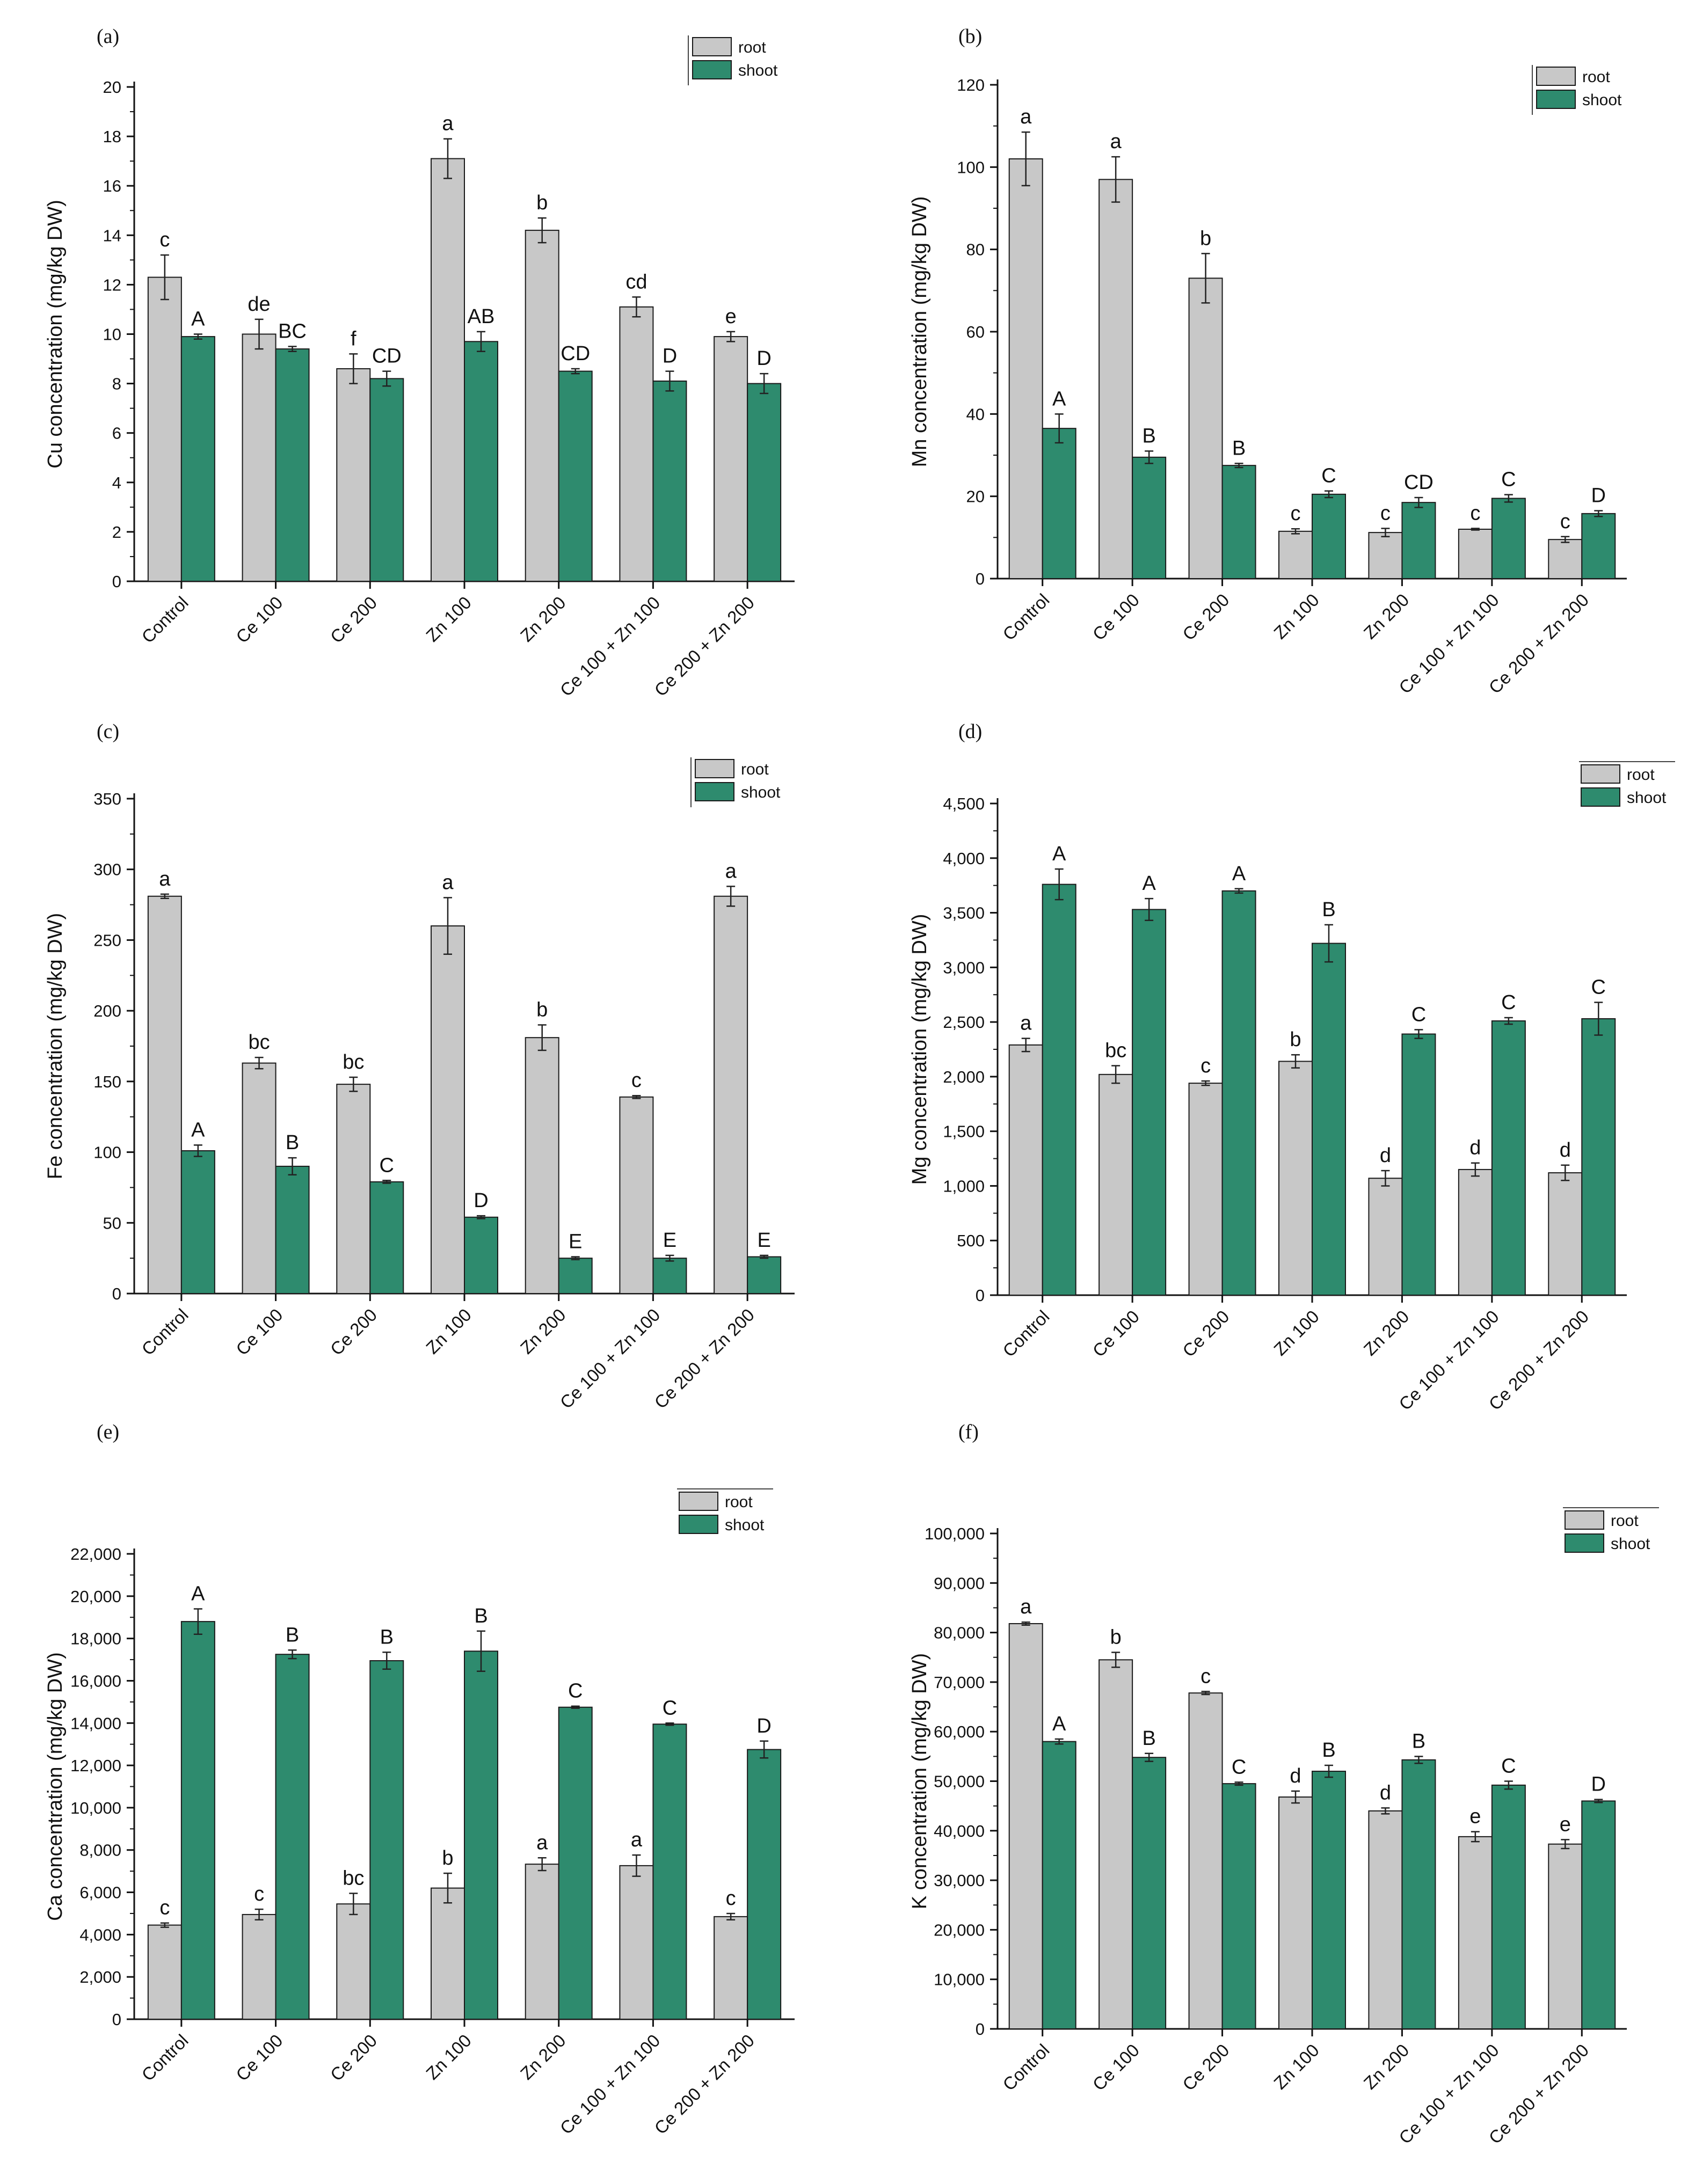 This screenshot has width=1688, height=2184. Describe the element at coordinates (116, 482) in the screenshot. I see `y-tick-label: 4` at that location.